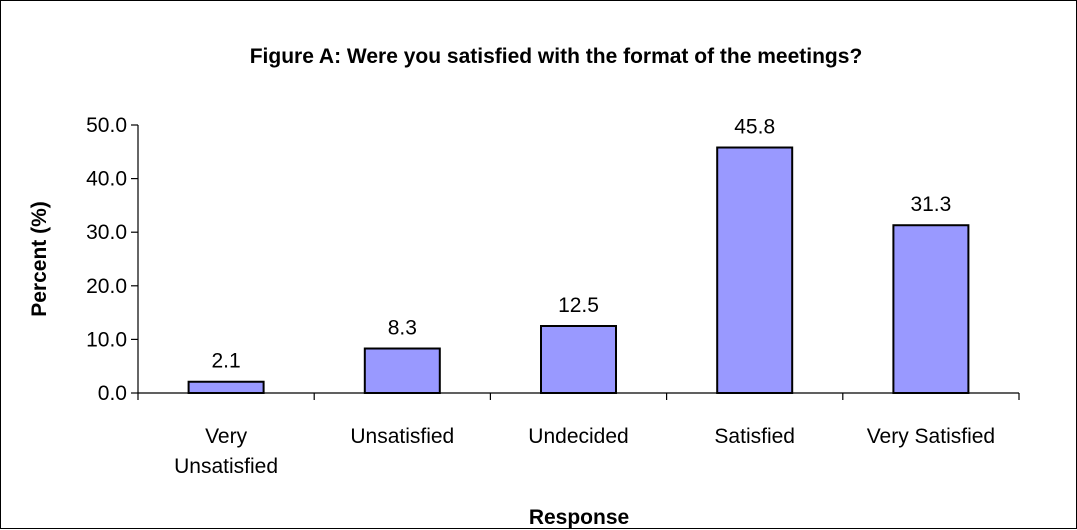  What do you see at coordinates (106, 232) in the screenshot?
I see `y-tick-label: 30.0` at bounding box center [106, 232].